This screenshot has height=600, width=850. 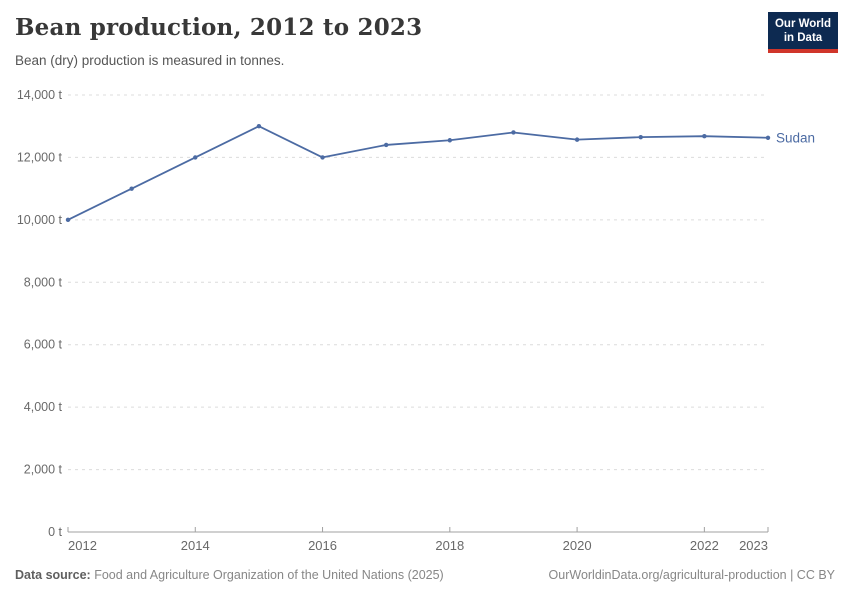 I want to click on data-source-label: Data source:, so click(x=53, y=575).